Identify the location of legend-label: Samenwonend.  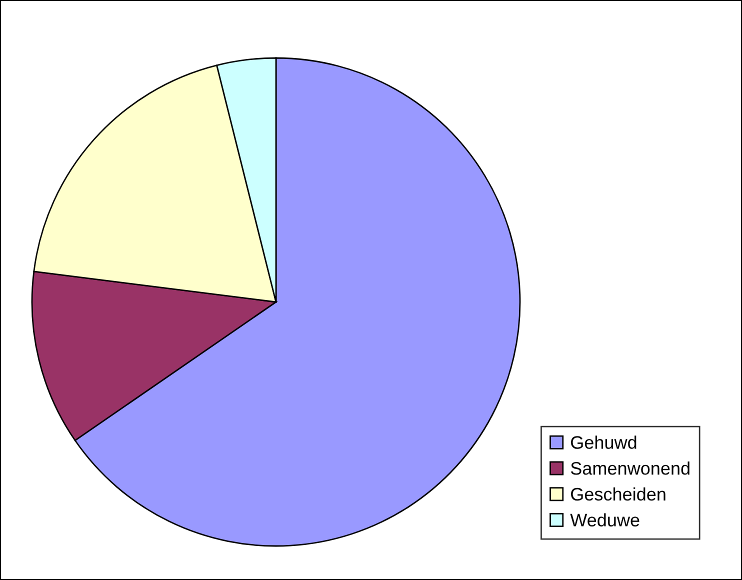
(630, 468).